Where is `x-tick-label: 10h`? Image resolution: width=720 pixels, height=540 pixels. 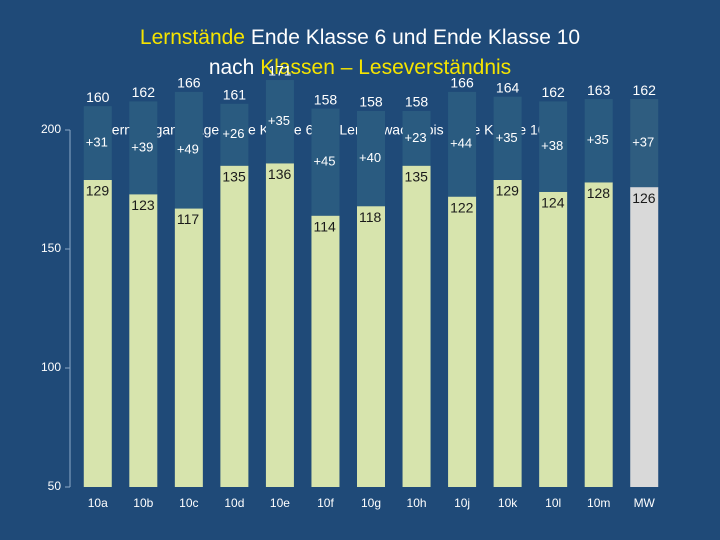
x-tick-label: 10h is located at coordinates (417, 503).